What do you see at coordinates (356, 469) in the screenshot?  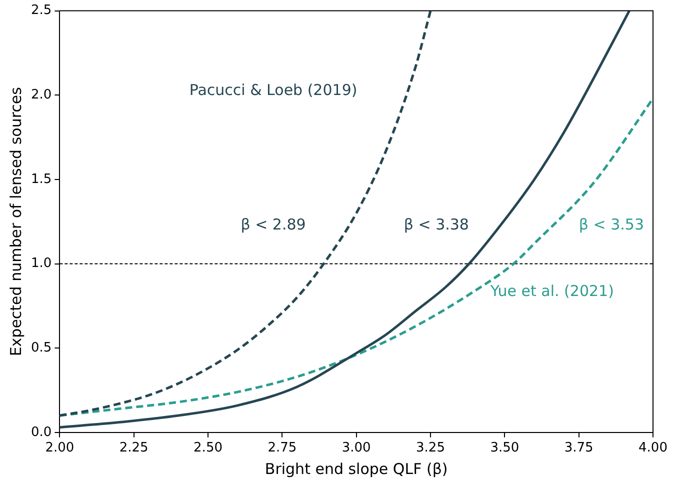 I see `x-axis-title: Bright end slope QLF (β)` at bounding box center [356, 469].